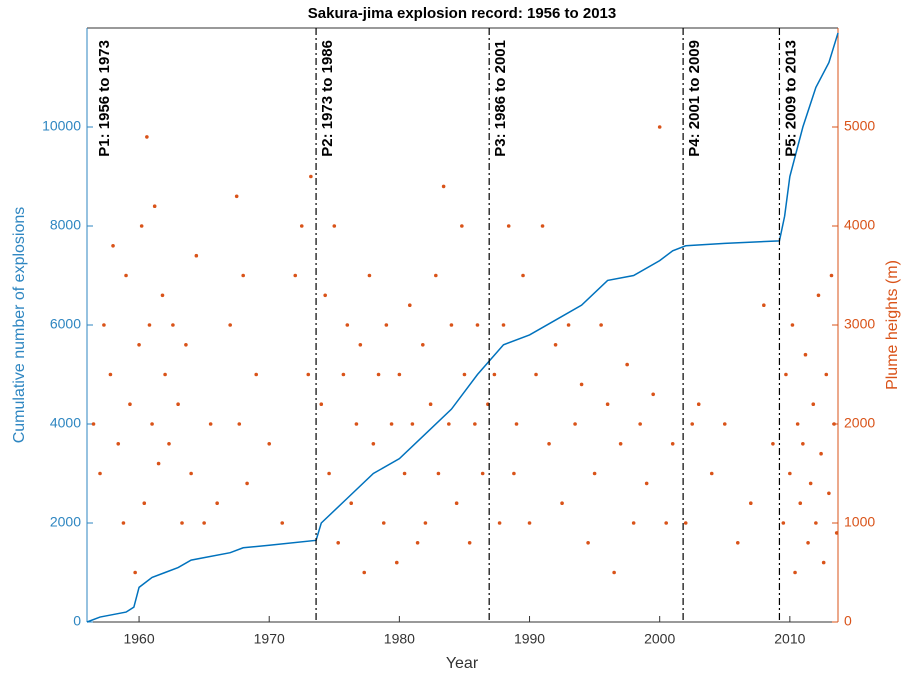 Image resolution: width=913 pixels, height=678 pixels. I want to click on y2-tick-label: 3000, so click(859, 324).